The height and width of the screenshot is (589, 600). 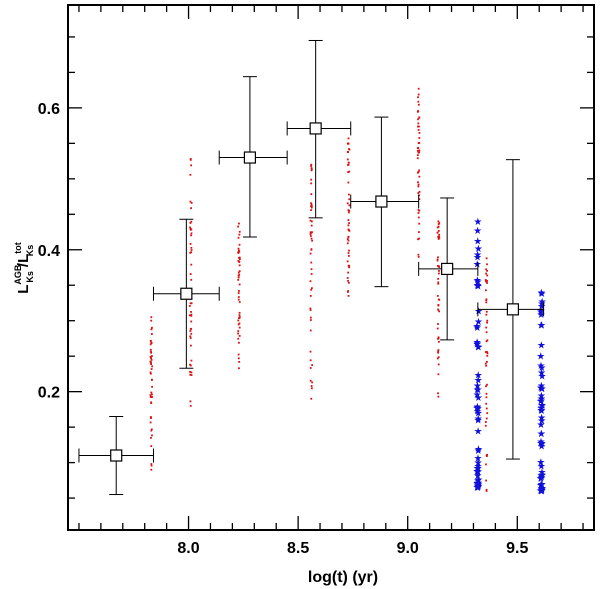 I want to click on y-axis-label: LAGB Ks/Ltot Ks, so click(x=24, y=268).